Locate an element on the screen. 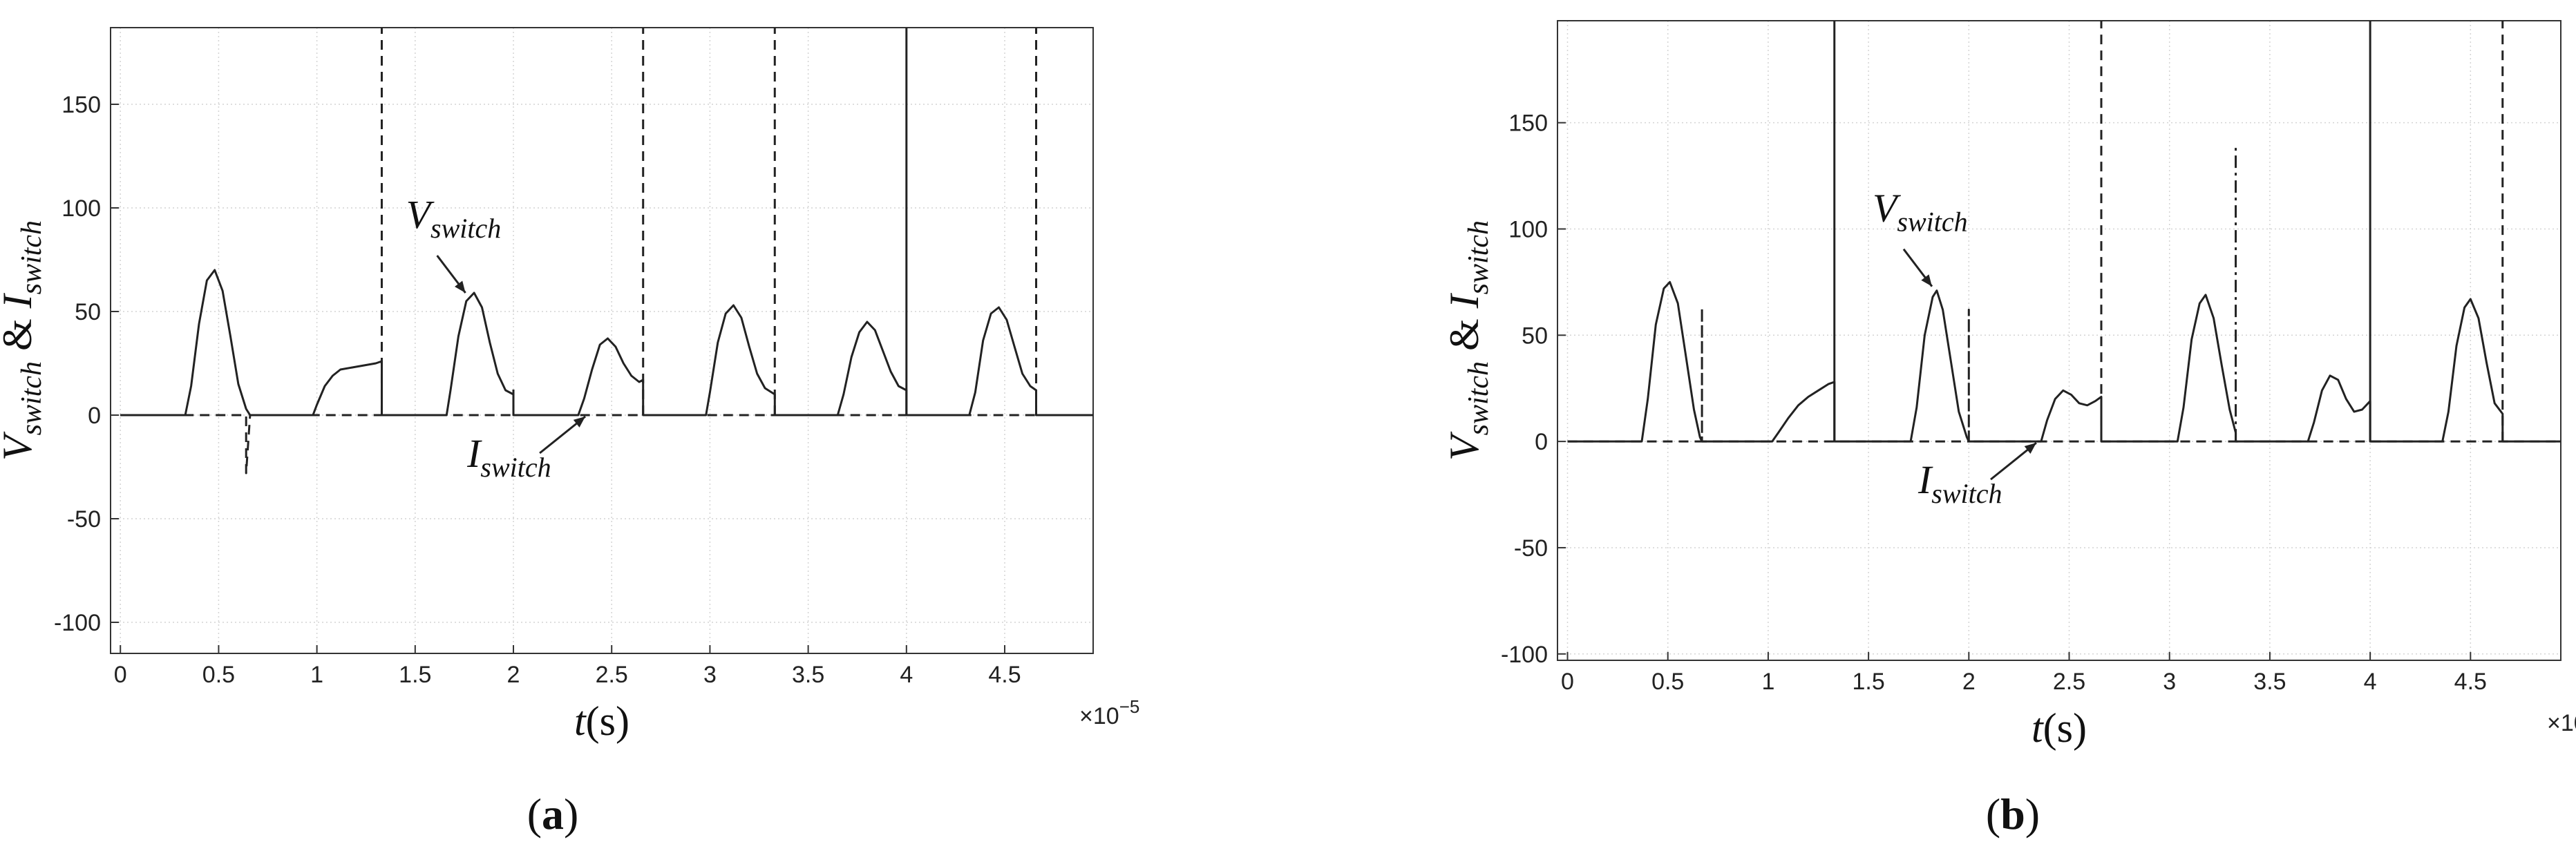  x-multiplier-exponent: −5 is located at coordinates (1129, 706).